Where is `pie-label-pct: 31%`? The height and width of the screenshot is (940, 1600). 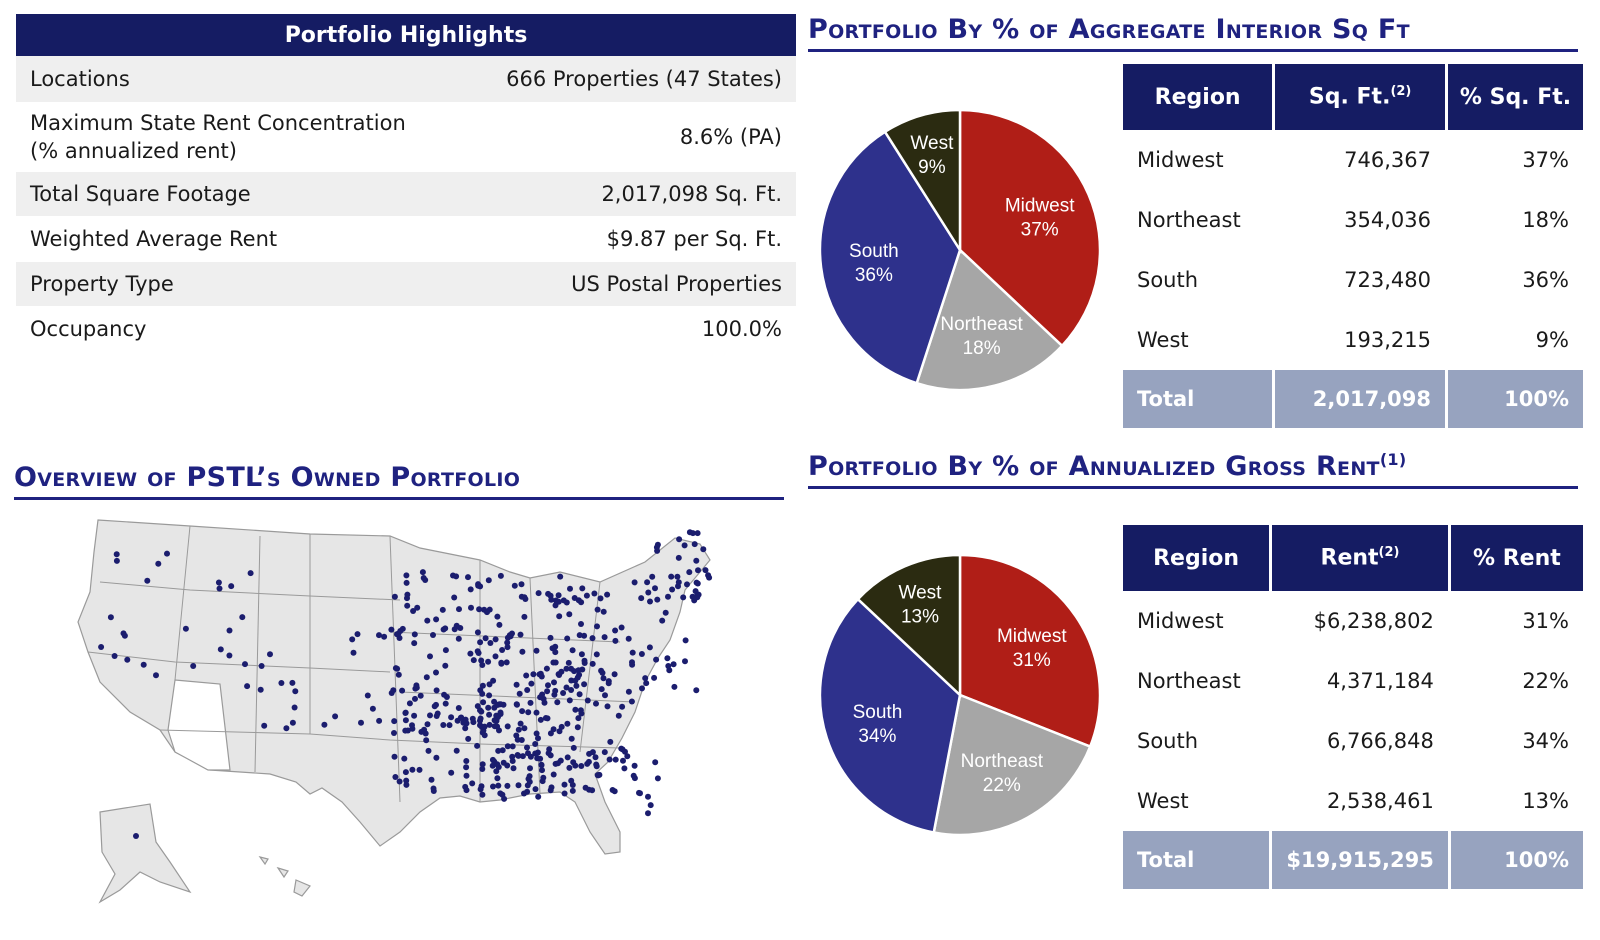
pie-label-pct: 31% is located at coordinates (1032, 660).